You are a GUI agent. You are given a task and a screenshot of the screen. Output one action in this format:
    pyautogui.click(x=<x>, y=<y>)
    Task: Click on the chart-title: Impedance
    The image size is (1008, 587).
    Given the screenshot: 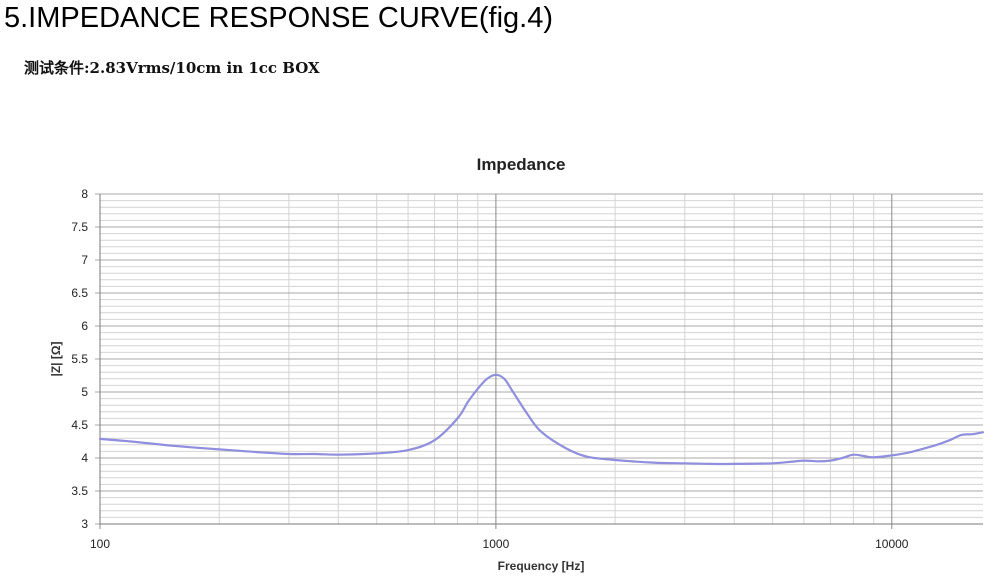 What is the action you would take?
    pyautogui.click(x=521, y=164)
    